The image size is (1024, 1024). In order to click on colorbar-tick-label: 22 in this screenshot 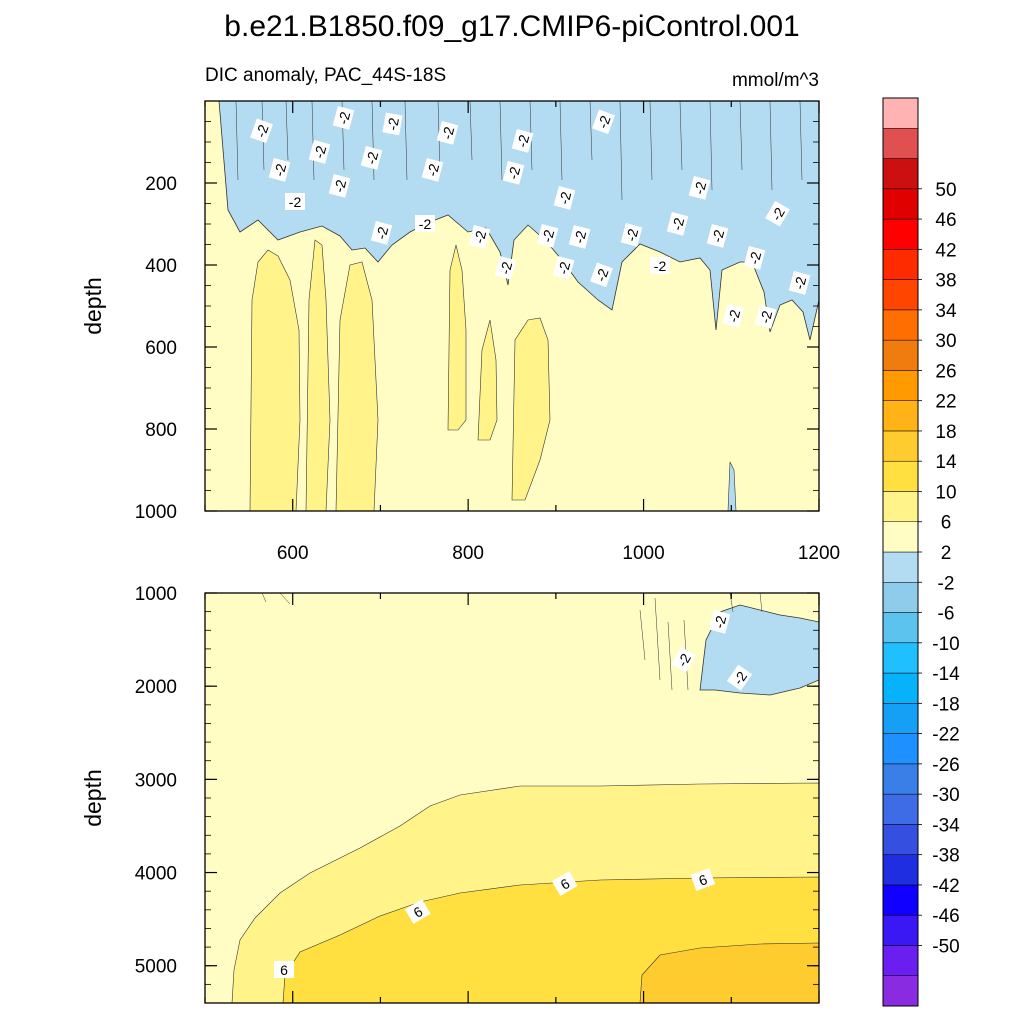, I will do `click(945, 402)`.